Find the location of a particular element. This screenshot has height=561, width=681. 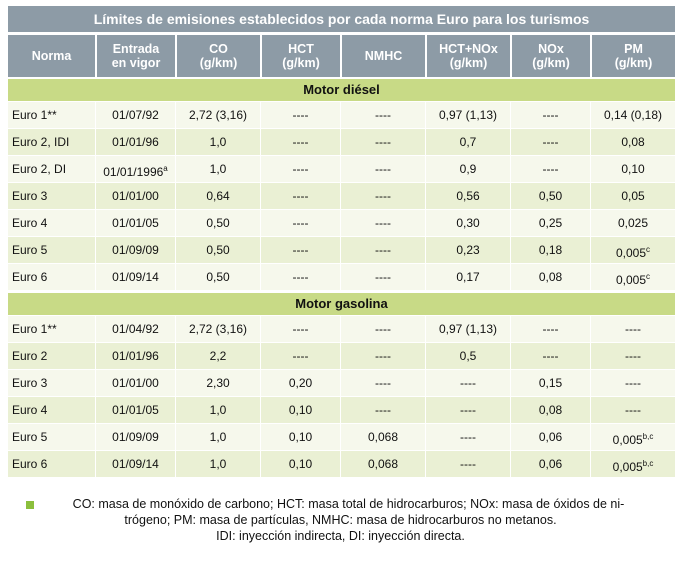

cell-text: 2,2 is located at coordinates (218, 356).